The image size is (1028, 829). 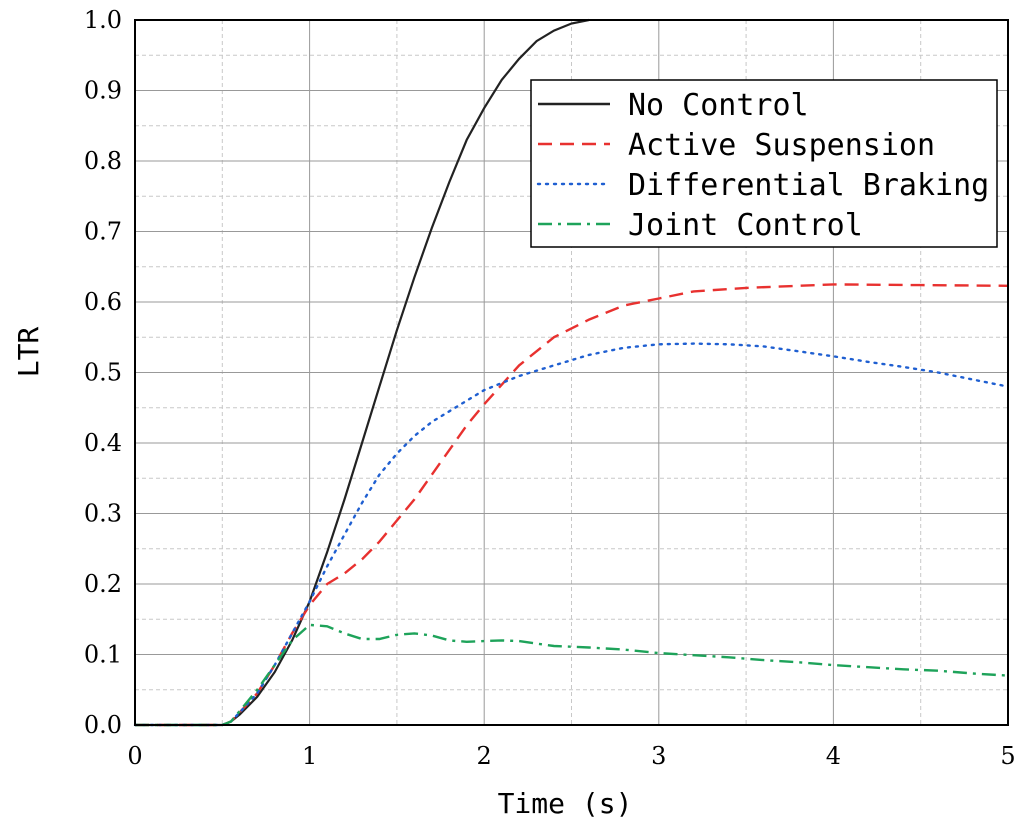 I want to click on y-tick-label: 0.5, so click(x=103, y=373).